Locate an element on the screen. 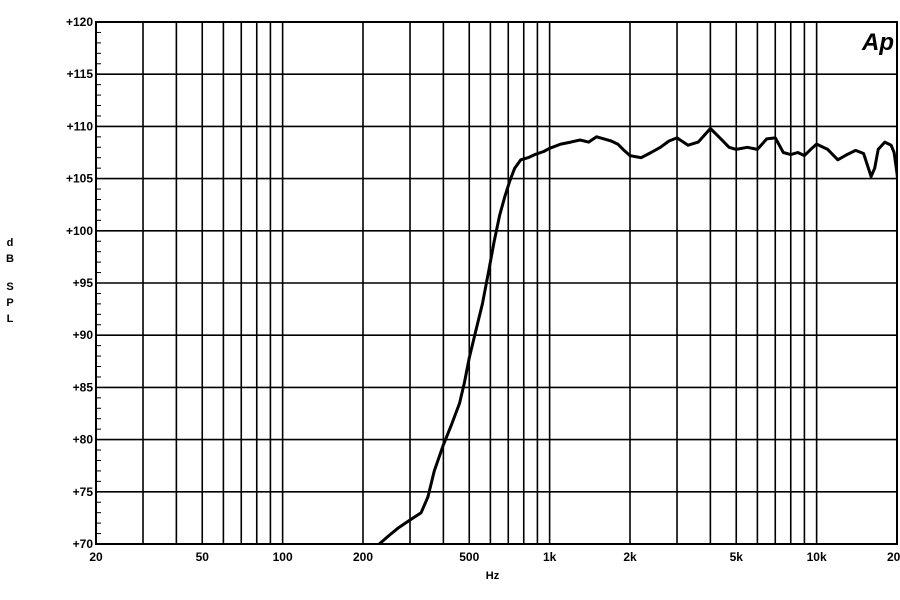  y-tick-label: +105 is located at coordinates (79, 179).